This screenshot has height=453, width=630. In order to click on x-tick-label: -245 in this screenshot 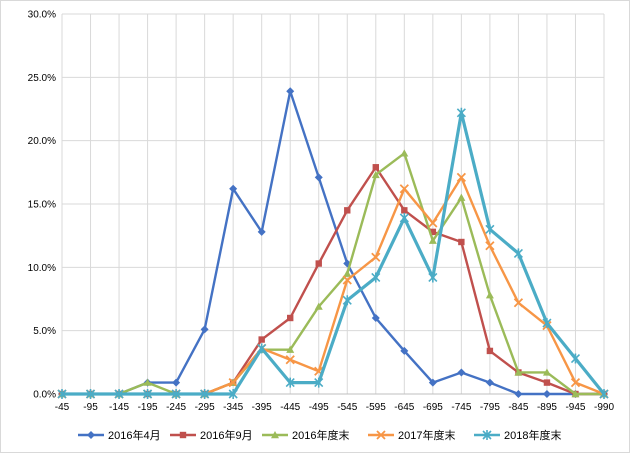, I will do `click(176, 407)`.